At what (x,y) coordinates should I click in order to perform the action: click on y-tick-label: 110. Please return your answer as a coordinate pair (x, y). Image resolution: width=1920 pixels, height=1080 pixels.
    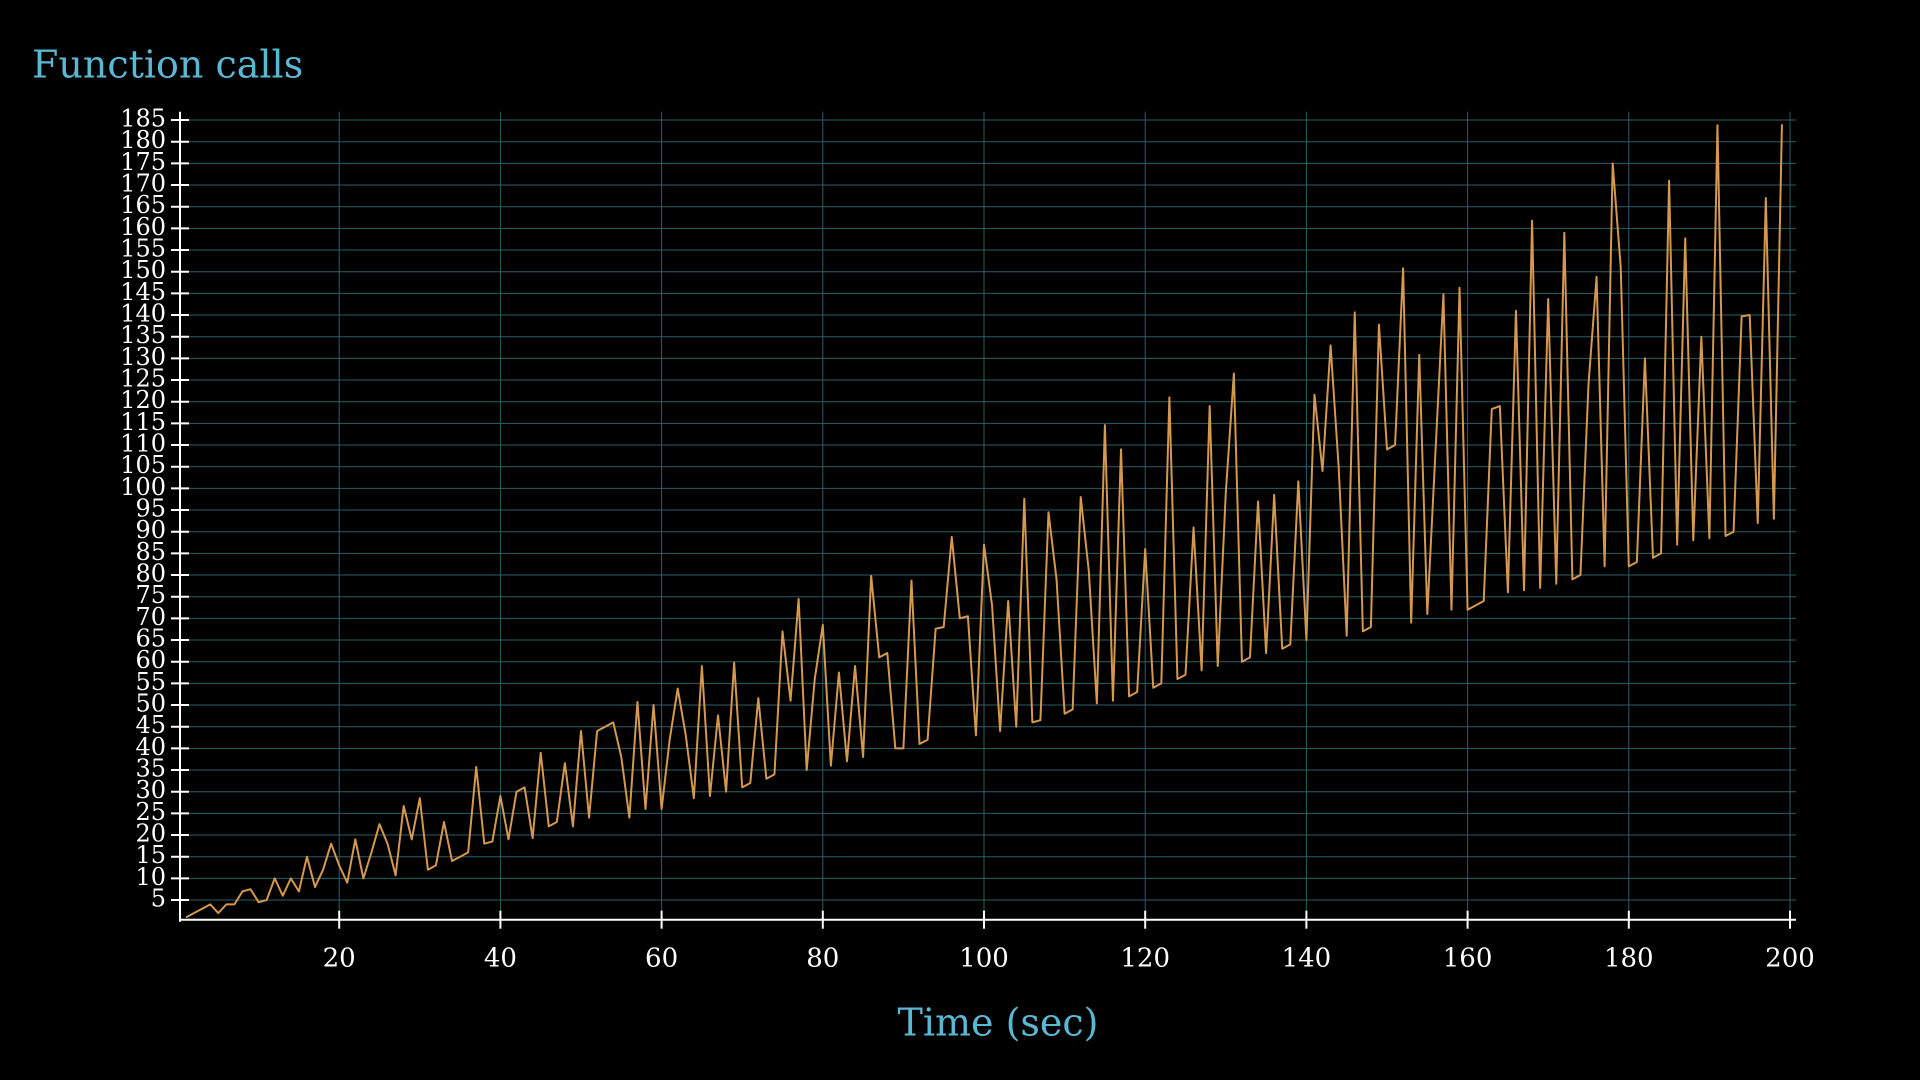
    Looking at the image, I should click on (143, 444).